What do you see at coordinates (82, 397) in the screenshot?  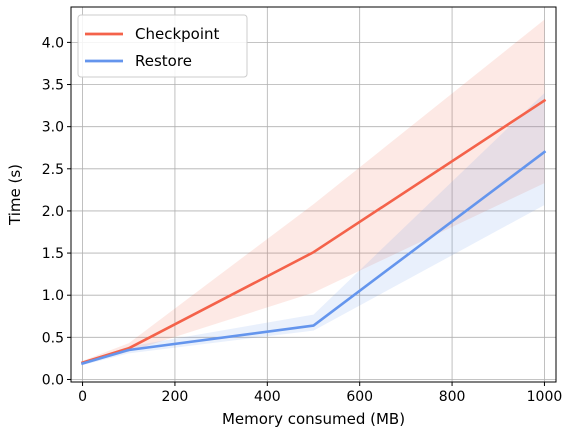 I see `x-tick-label: 0` at bounding box center [82, 397].